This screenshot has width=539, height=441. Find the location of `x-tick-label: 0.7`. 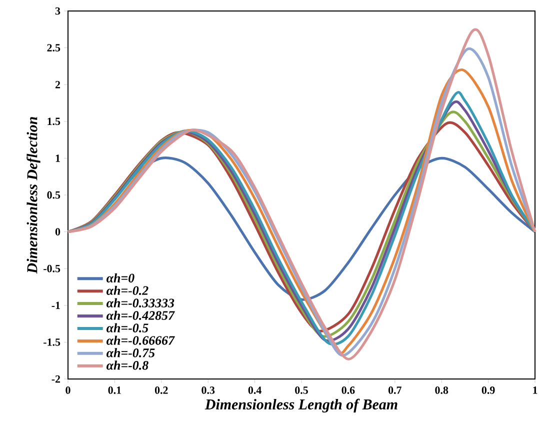

x-tick-label: 0.7 is located at coordinates (395, 390).